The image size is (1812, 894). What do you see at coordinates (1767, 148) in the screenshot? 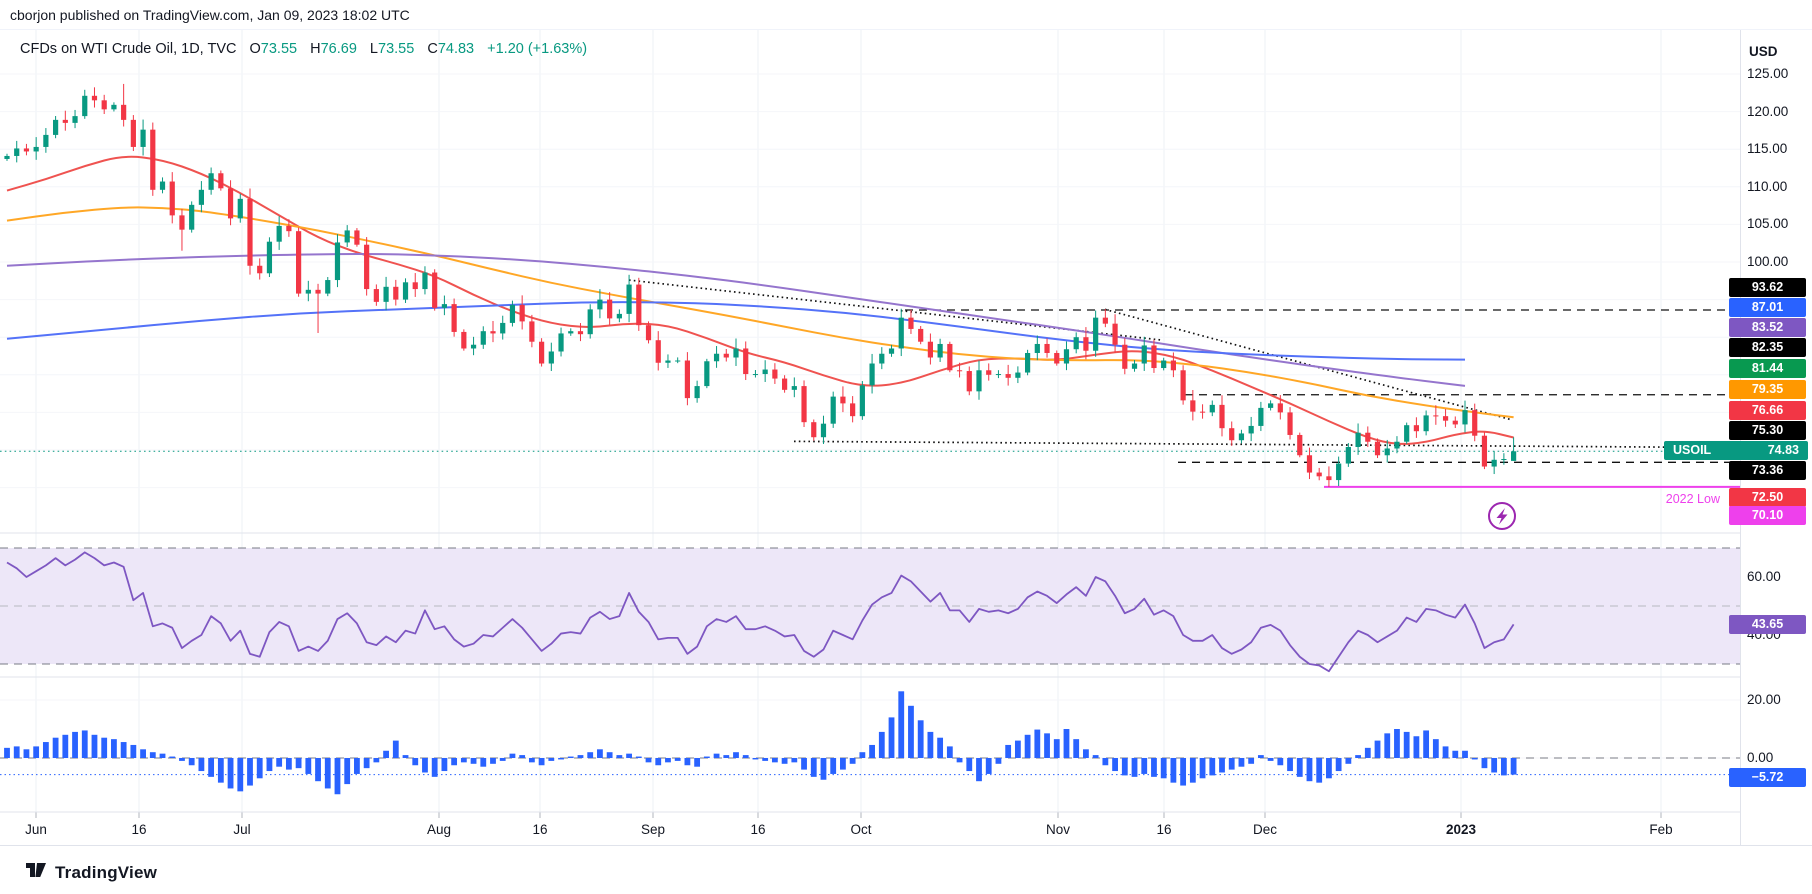
I see `price-tick-label: 115.00` at bounding box center [1767, 148].